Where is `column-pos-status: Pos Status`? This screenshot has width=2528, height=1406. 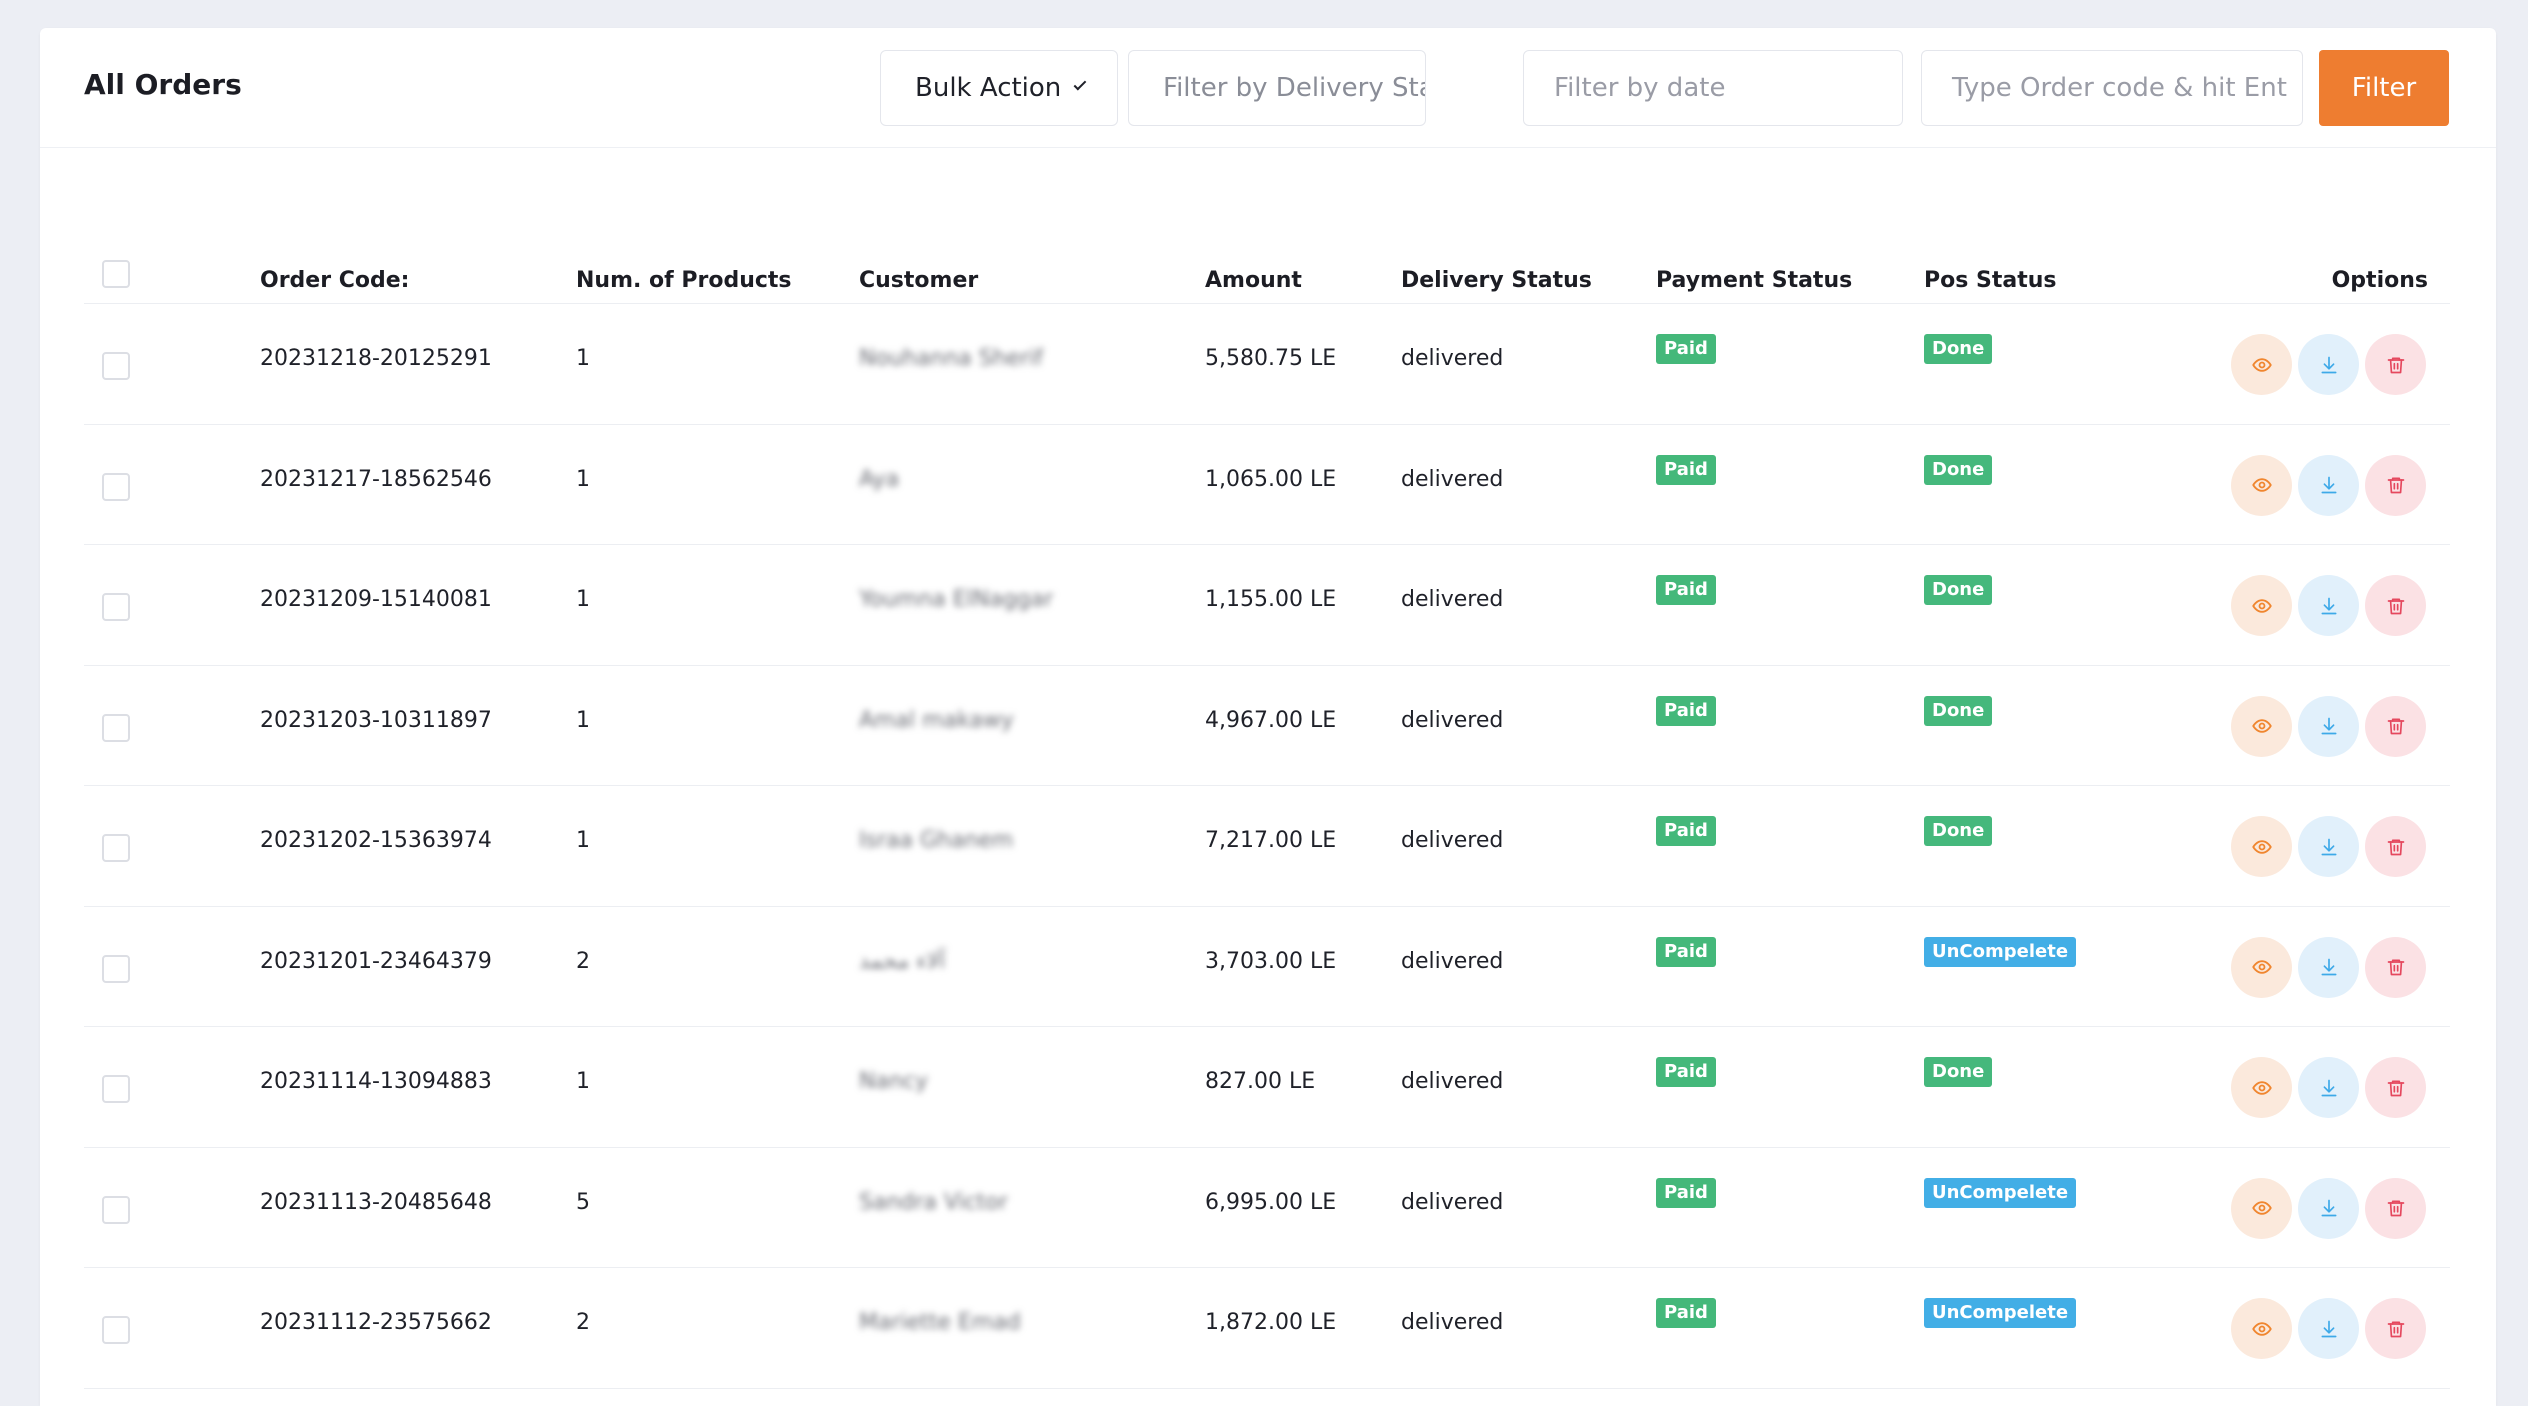 column-pos-status: Pos Status is located at coordinates (1990, 280).